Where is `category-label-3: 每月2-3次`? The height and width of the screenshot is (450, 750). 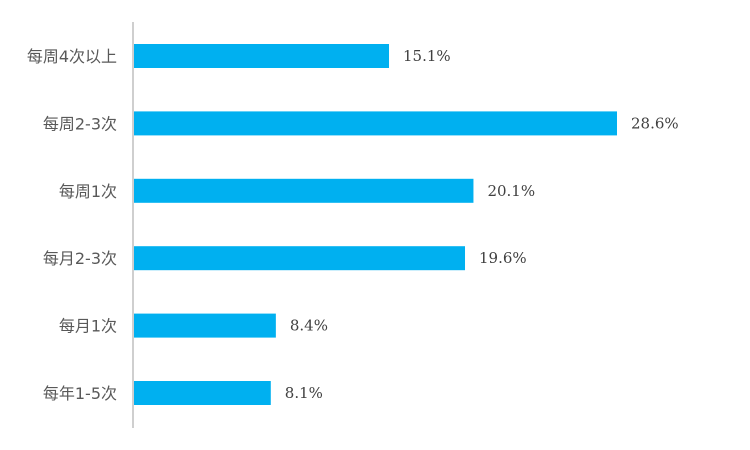 category-label-3: 每月2-3次 is located at coordinates (80, 258).